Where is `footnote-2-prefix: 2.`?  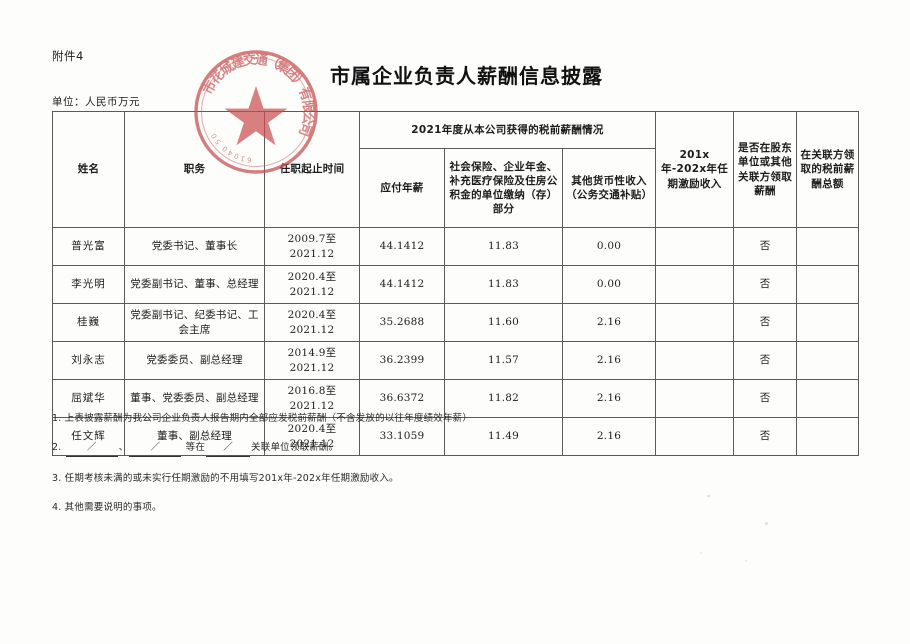 footnote-2-prefix: 2. is located at coordinates (57, 448).